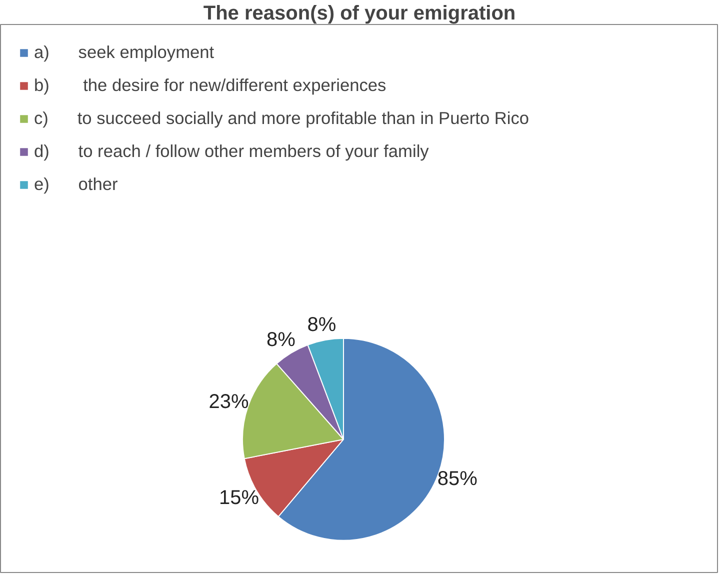  I want to click on legend-label: b) the desire for new/different experiences, so click(210, 85).